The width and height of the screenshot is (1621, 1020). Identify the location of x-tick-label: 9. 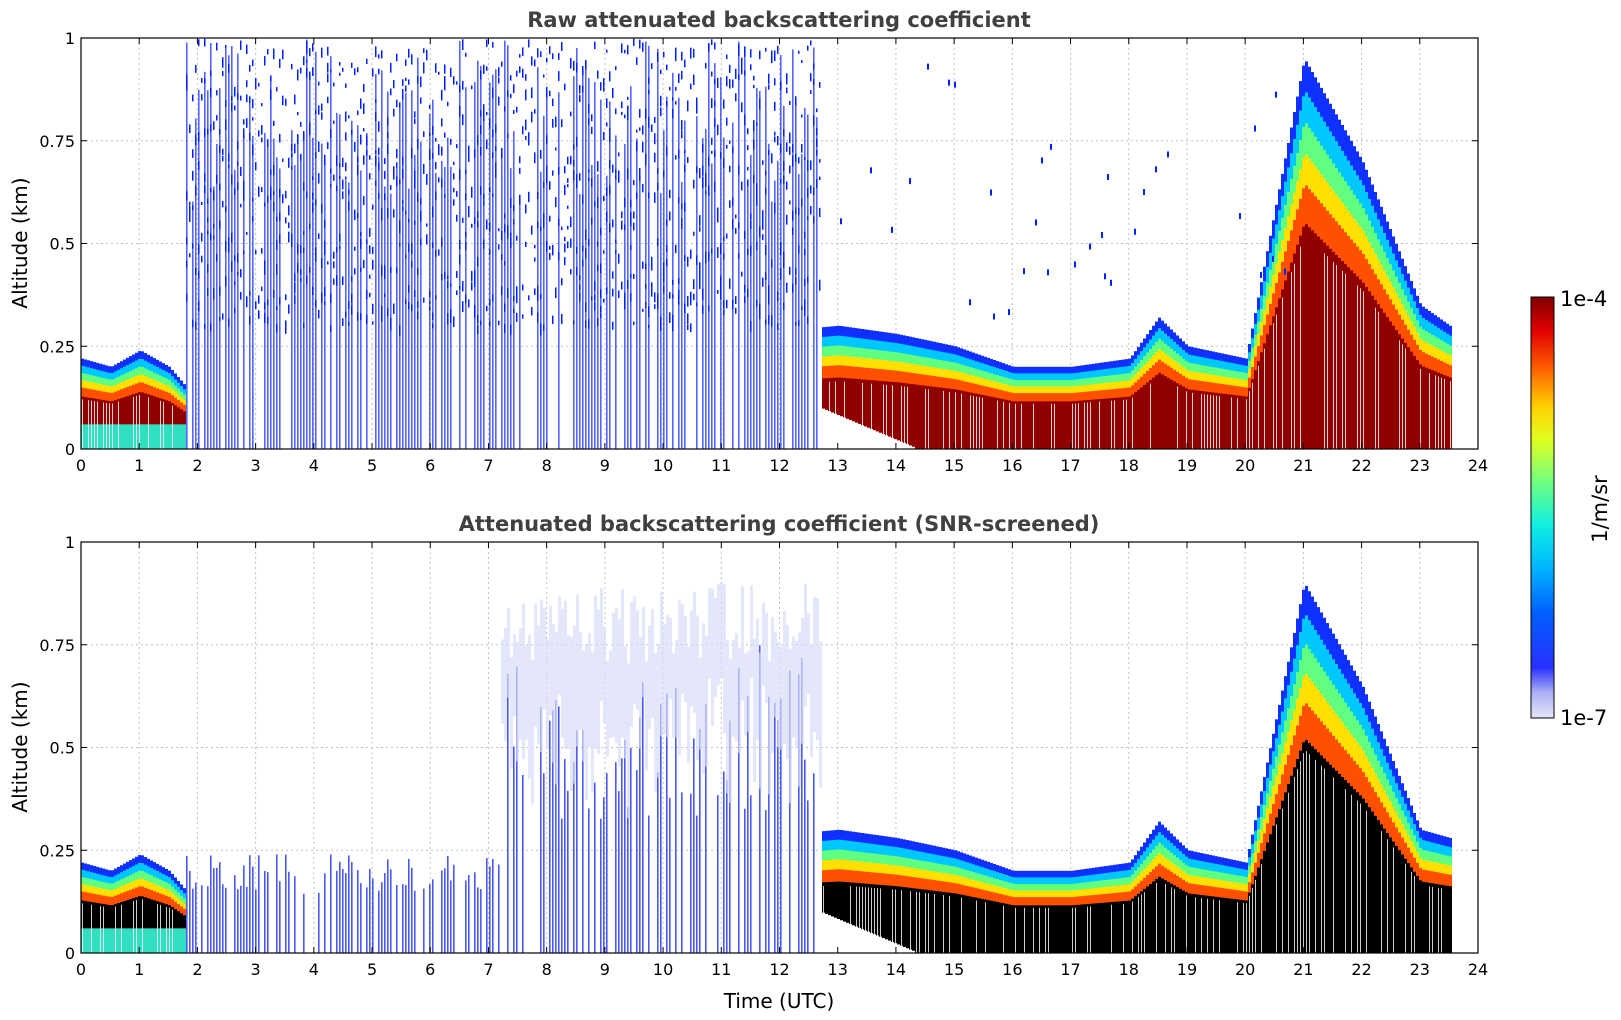
(605, 465).